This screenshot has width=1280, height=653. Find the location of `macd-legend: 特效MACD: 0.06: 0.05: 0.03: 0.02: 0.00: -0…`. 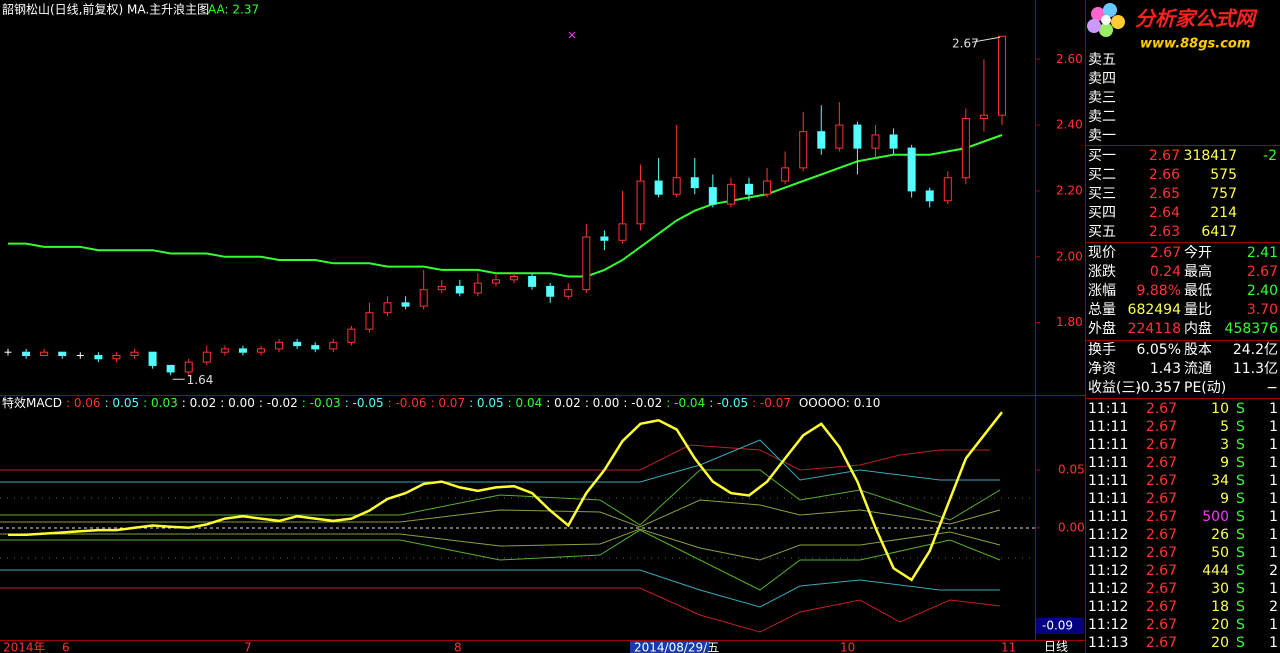

macd-legend: 特效MACD: 0.06: 0.05: 0.03: 0.02: 0.00: -0… is located at coordinates (441, 402).